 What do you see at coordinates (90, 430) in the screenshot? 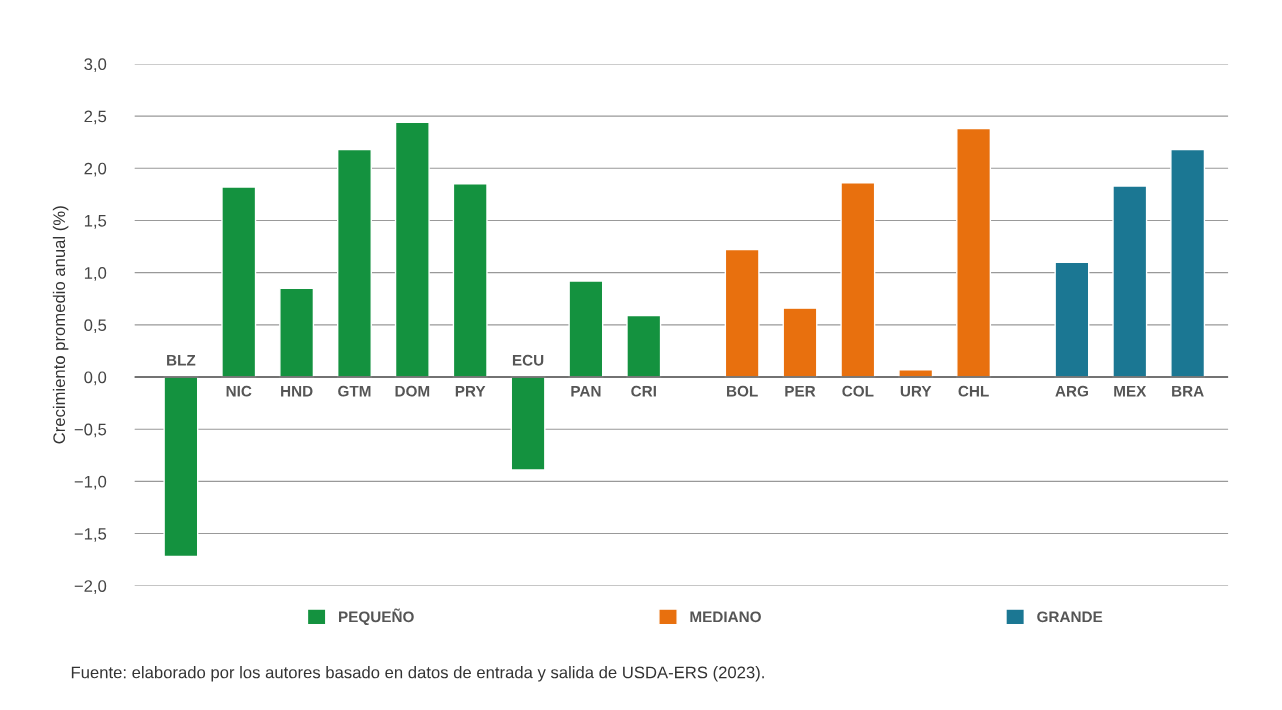
I see `y-tick-label: −0,5` at bounding box center [90, 430].